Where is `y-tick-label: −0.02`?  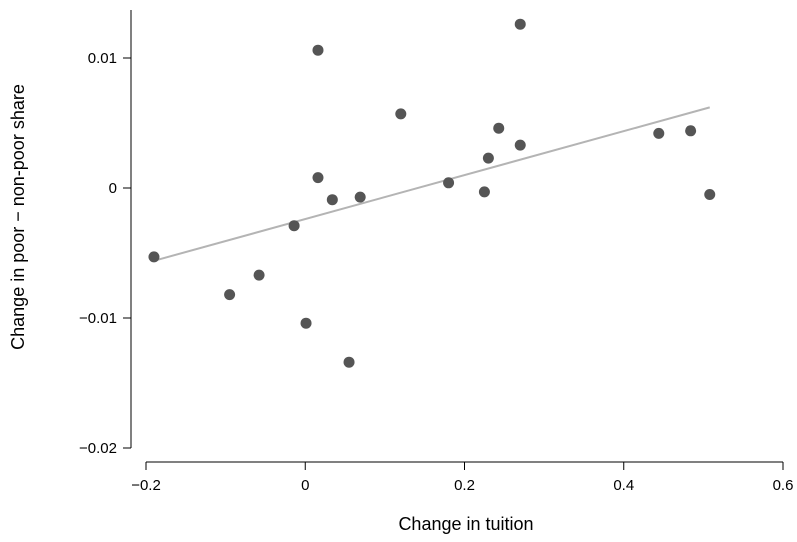
y-tick-label: −0.02 is located at coordinates (98, 448).